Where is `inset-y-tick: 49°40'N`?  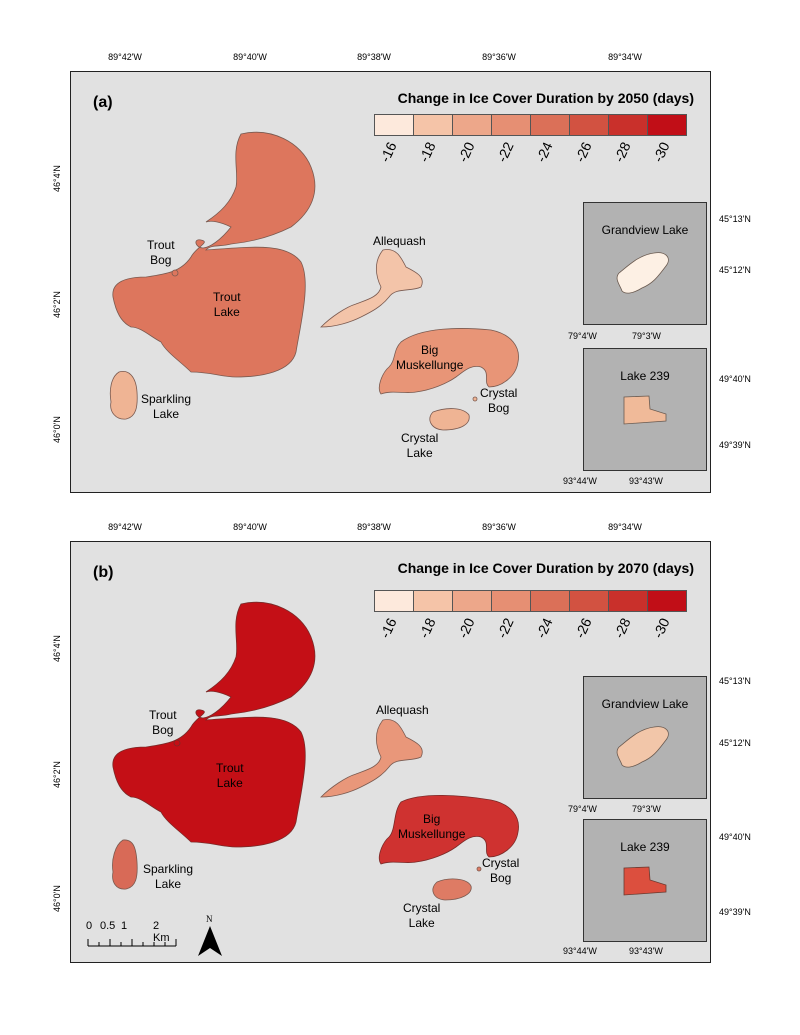 inset-y-tick: 49°40'N is located at coordinates (735, 379).